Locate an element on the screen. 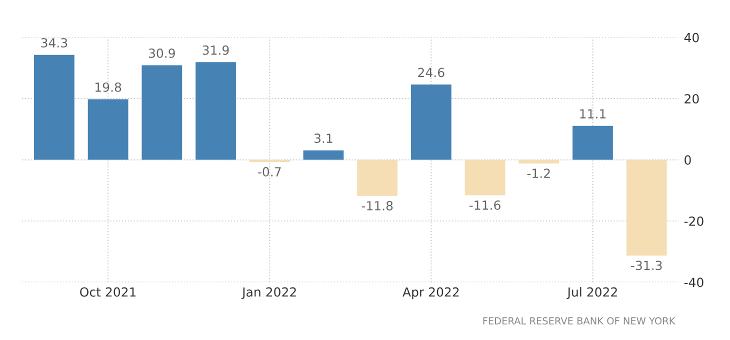 This screenshot has width=730, height=340. x-tick-label: Apr 2022 is located at coordinates (430, 293).